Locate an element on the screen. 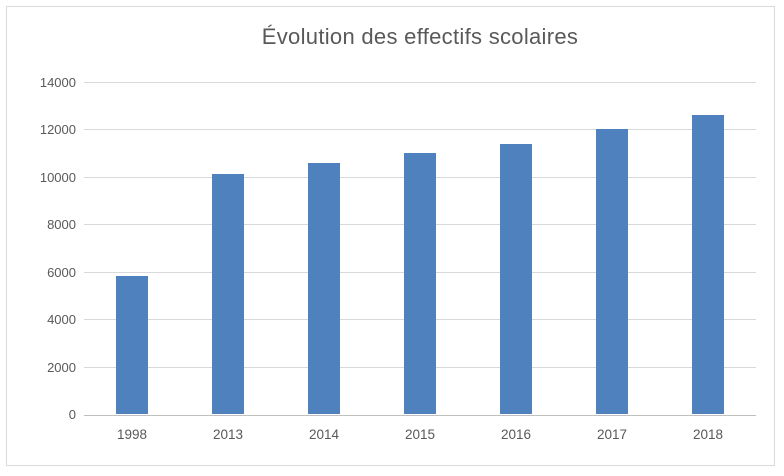 Image resolution: width=784 pixels, height=476 pixels. x-axis-tick-label: 2015 is located at coordinates (420, 434).